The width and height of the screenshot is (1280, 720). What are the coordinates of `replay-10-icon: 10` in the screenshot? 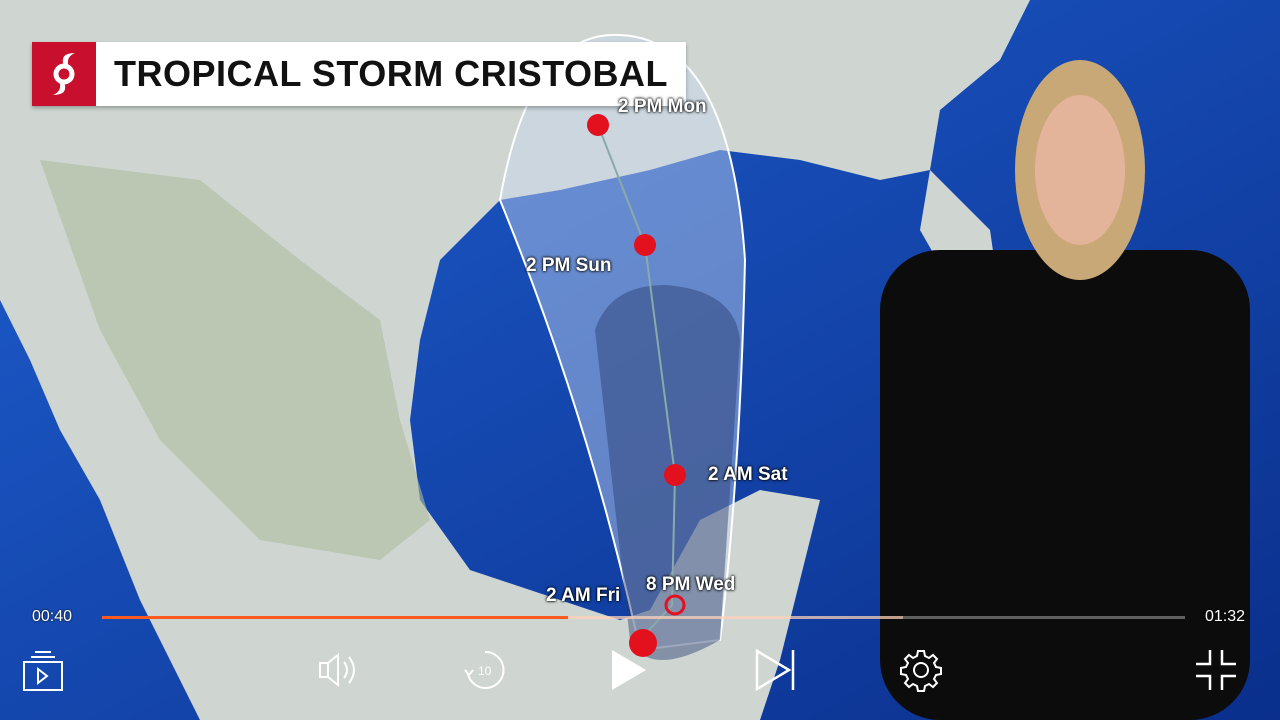 It's located at (484, 669).